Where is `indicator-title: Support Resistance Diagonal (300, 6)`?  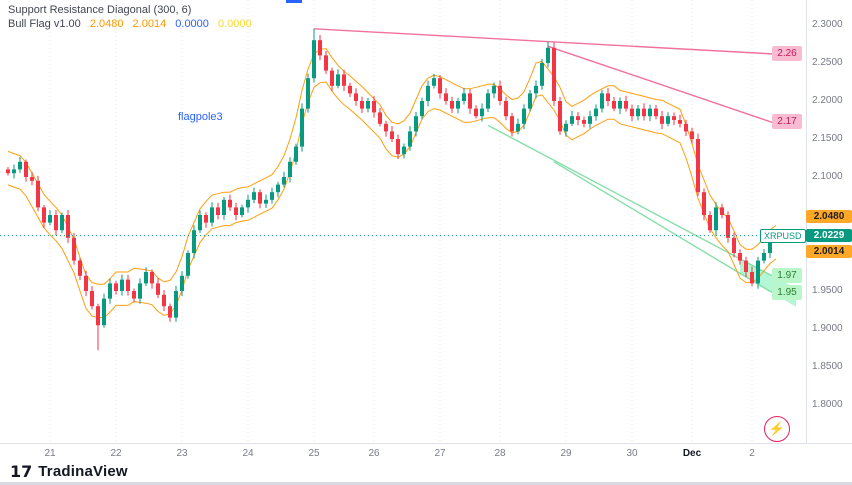 indicator-title: Support Resistance Diagonal (300, 6) is located at coordinates (100, 10).